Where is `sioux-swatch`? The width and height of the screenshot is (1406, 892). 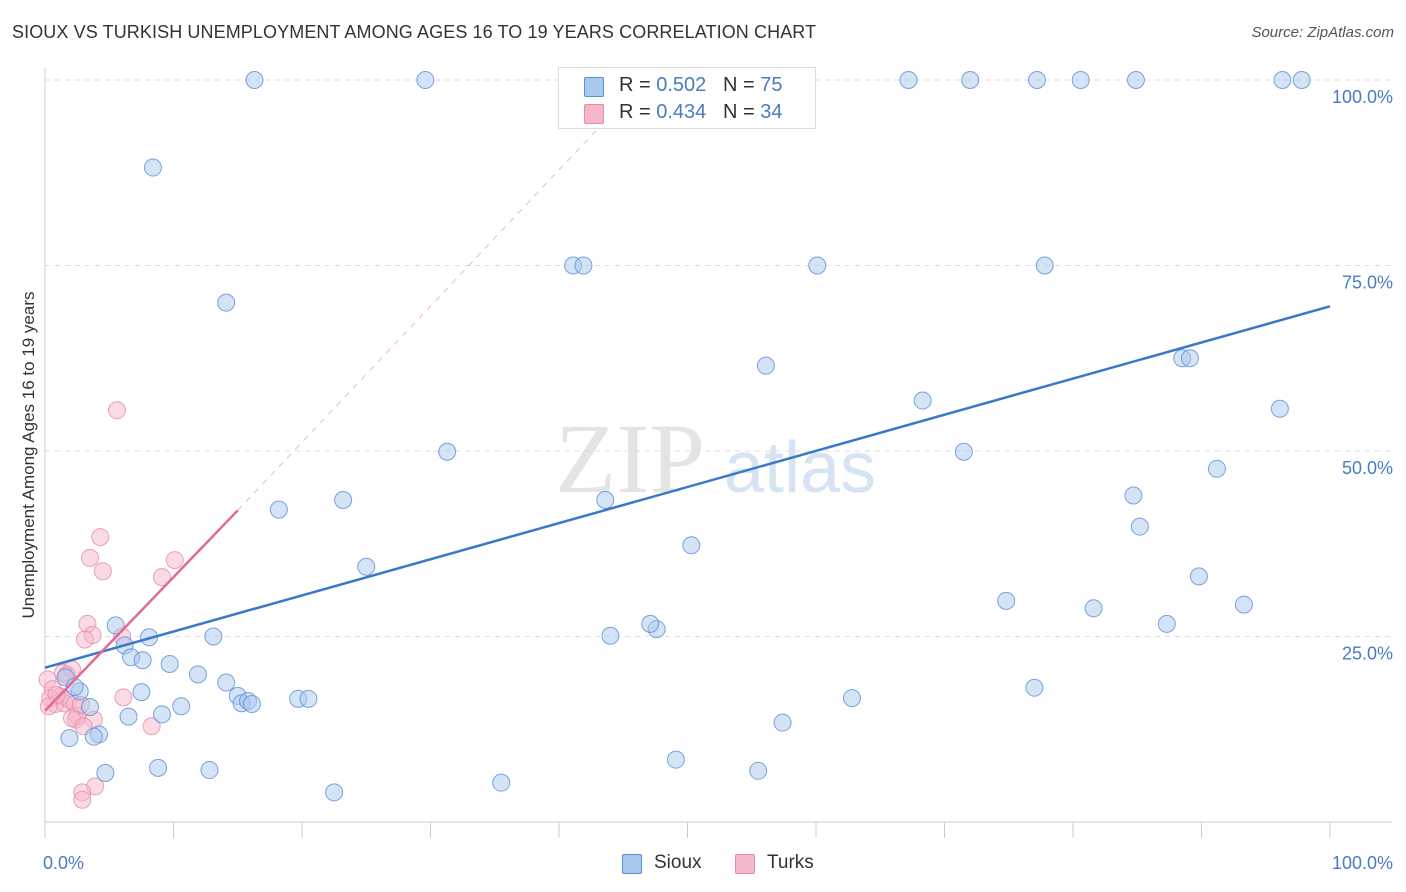
sioux-swatch is located at coordinates (594, 87).